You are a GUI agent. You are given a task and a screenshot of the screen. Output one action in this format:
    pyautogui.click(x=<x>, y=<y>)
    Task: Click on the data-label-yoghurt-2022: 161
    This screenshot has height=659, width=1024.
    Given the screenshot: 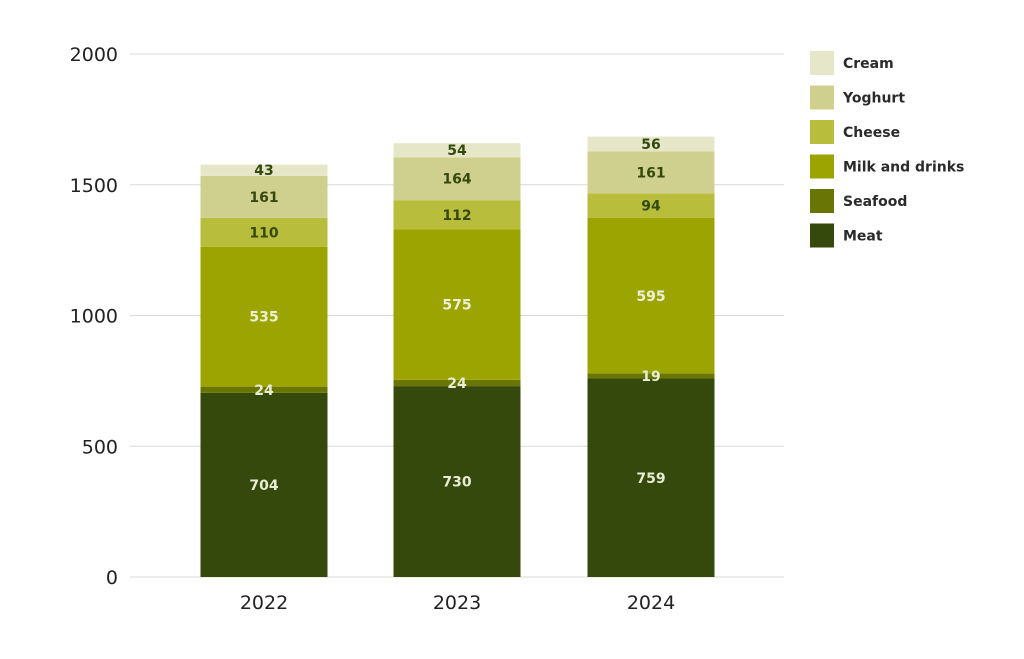 What is the action you would take?
    pyautogui.click(x=263, y=198)
    